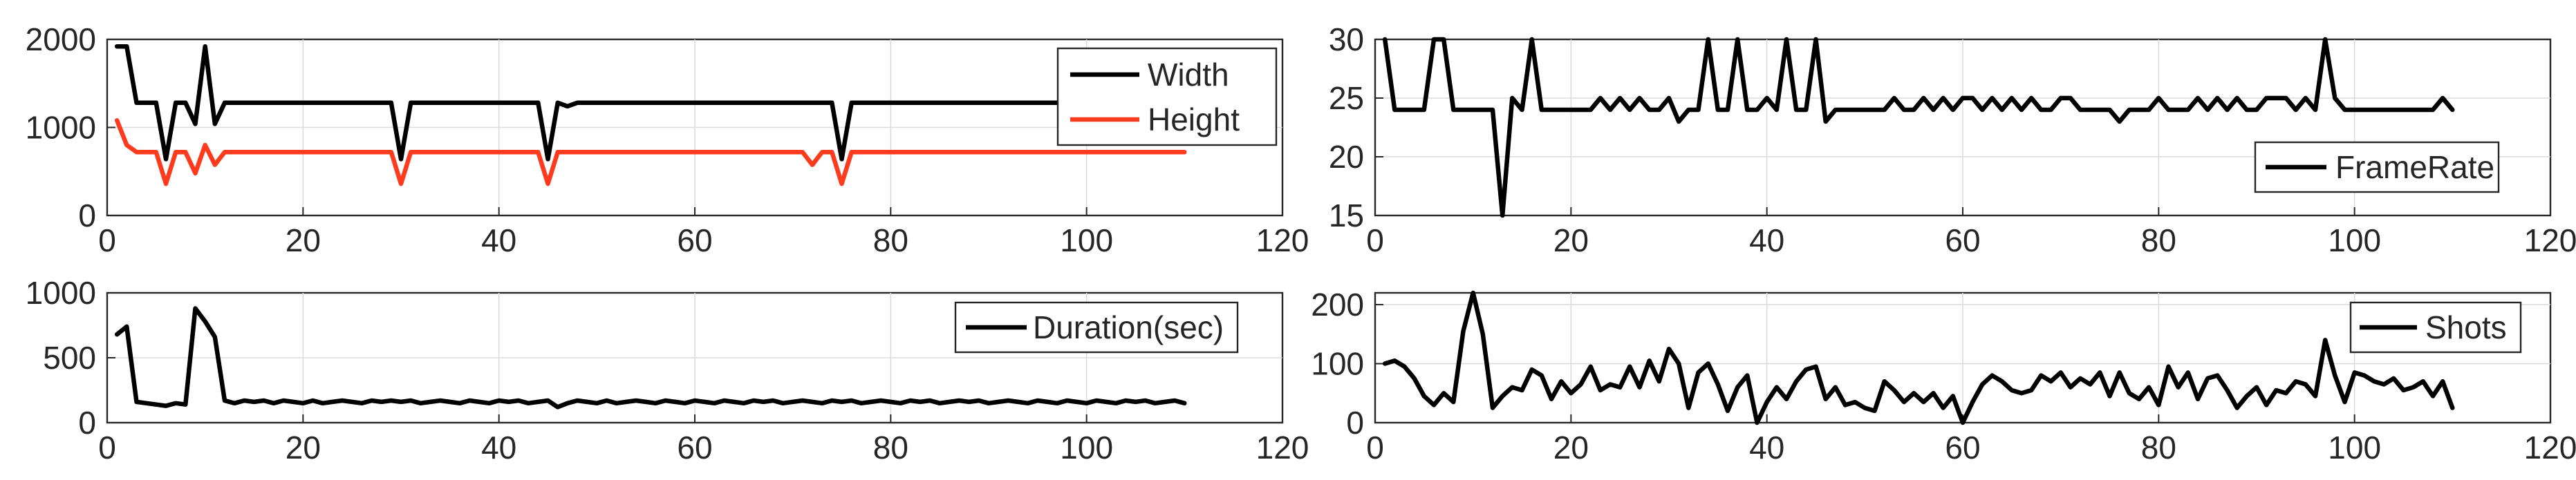 The width and height of the screenshot is (2576, 480). Describe the element at coordinates (2466, 327) in the screenshot. I see `legend-label-shots: Shots` at that location.